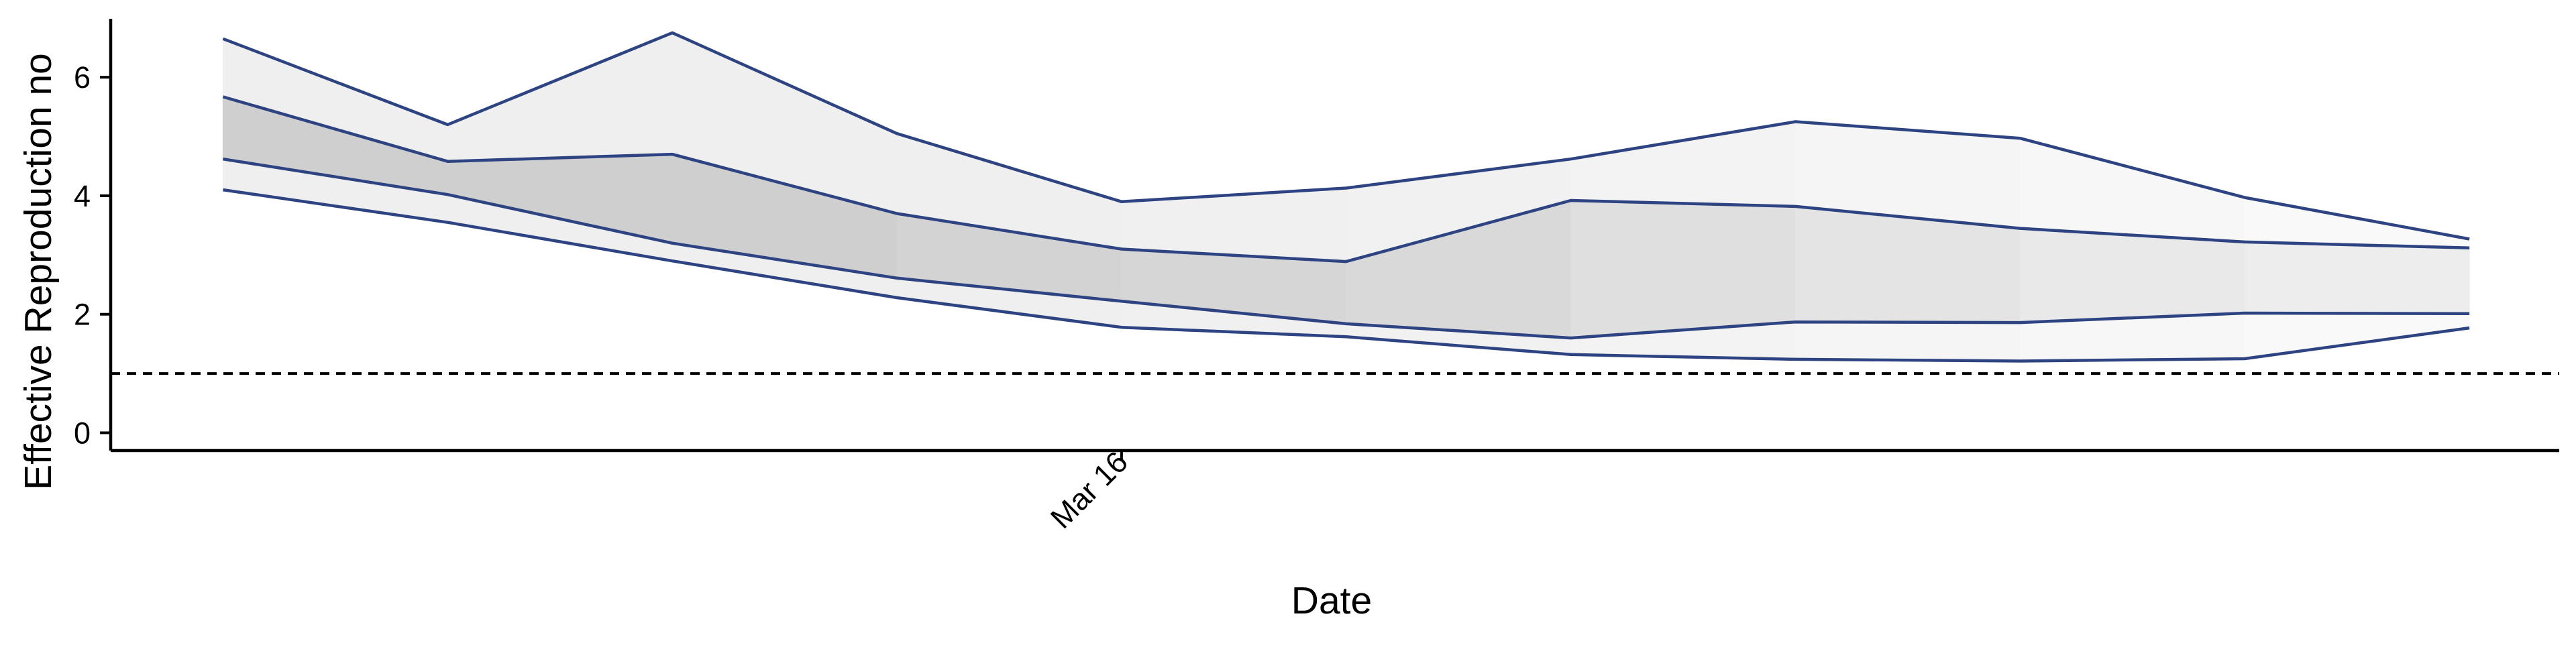 The height and width of the screenshot is (647, 2576). What do you see at coordinates (82, 196) in the screenshot?
I see `y-tick-label-4: 4` at bounding box center [82, 196].